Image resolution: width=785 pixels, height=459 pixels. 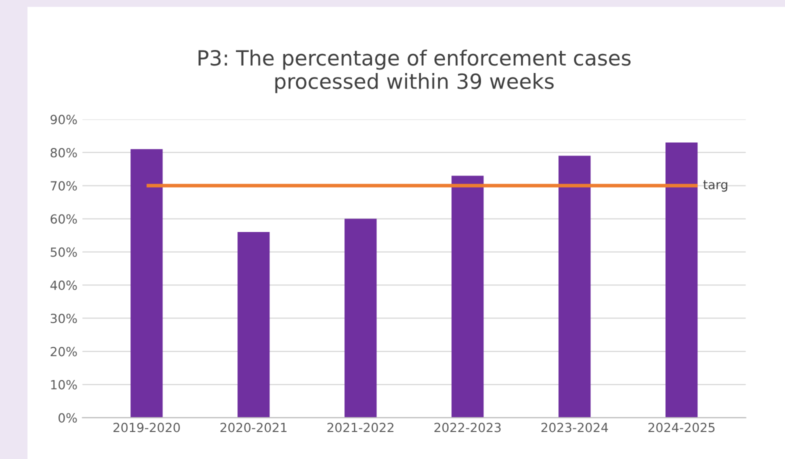 What do you see at coordinates (64, 385) in the screenshot?
I see `y-tick-label: 10%` at bounding box center [64, 385].